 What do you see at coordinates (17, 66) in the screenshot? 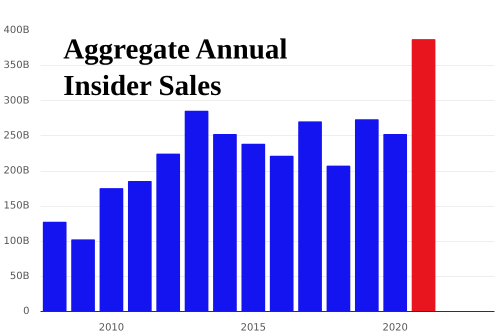
I see `y-tick-label: 350B` at bounding box center [17, 66].